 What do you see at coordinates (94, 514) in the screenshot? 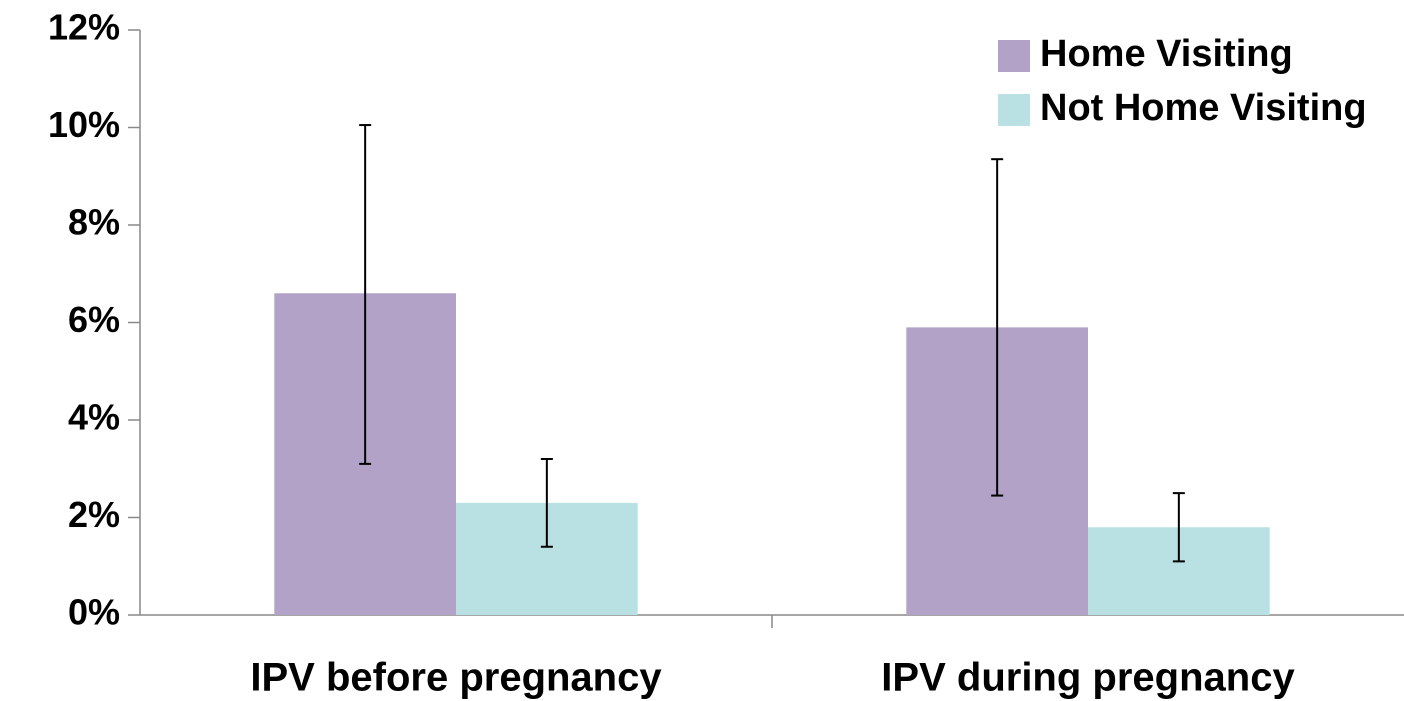
I see `y-tick-label: 2%` at bounding box center [94, 514].